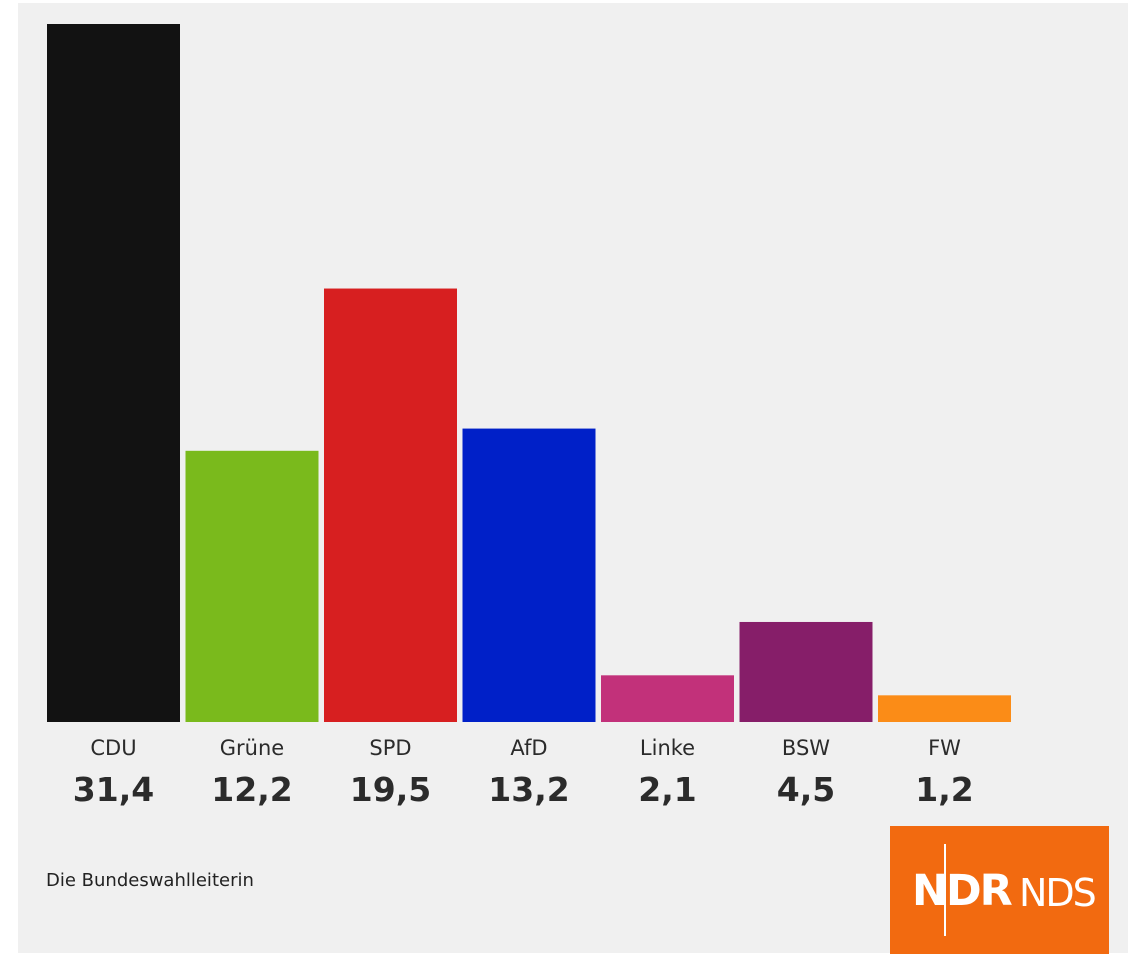 This screenshot has height=954, width=1129. What do you see at coordinates (667, 789) in the screenshot?
I see `value-label-linke: 2,1` at bounding box center [667, 789].